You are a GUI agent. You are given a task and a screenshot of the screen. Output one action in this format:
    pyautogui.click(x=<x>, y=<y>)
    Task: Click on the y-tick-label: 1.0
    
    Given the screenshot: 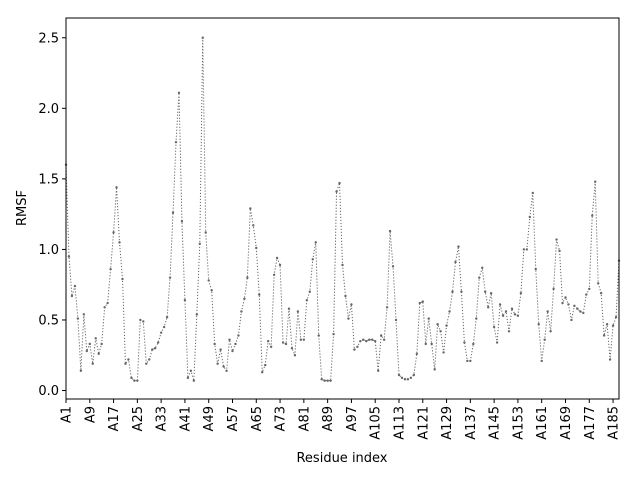 What is the action you would take?
    pyautogui.click(x=48, y=250)
    